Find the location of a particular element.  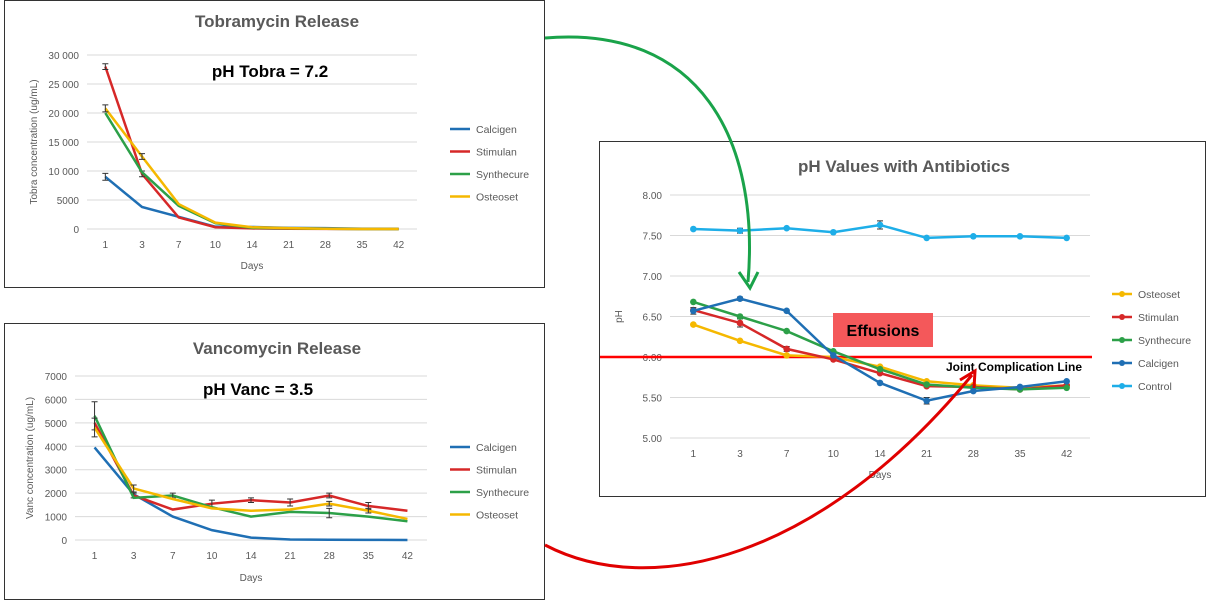

y-tick-label: 20 000 is located at coordinates (63, 114).